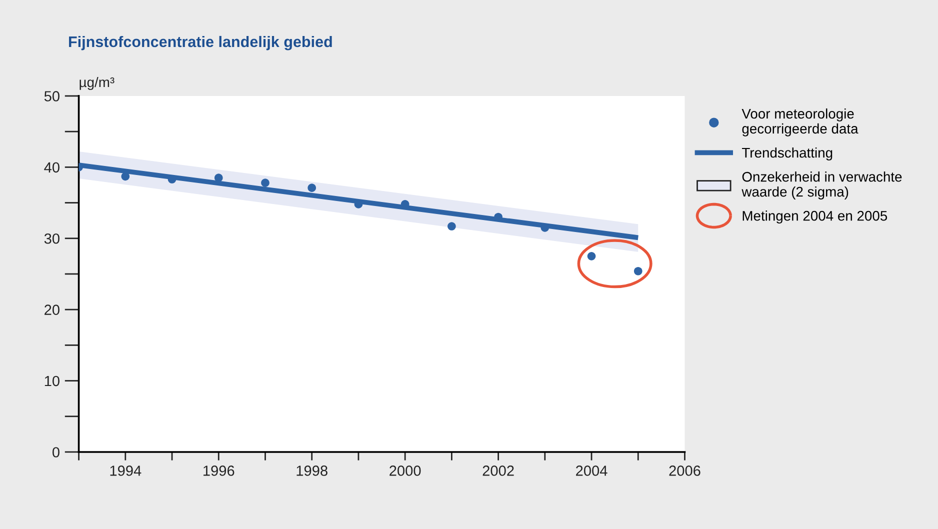 The image size is (938, 529). I want to click on y-tick-label: 30, so click(52, 238).